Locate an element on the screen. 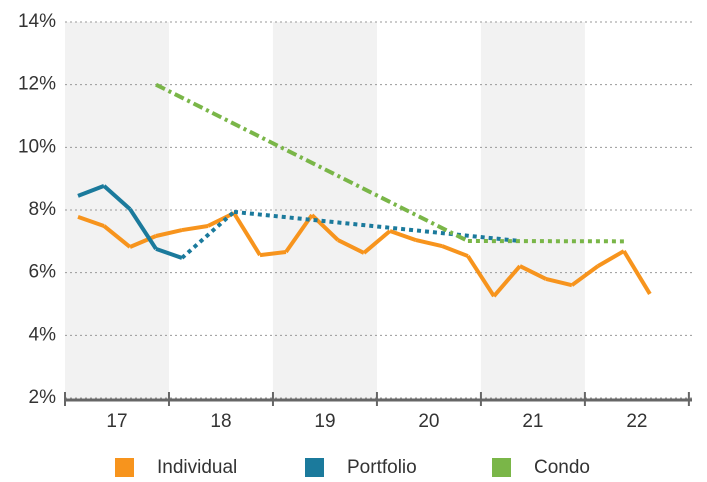 This screenshot has height=482, width=707. x-tick-label: 19 is located at coordinates (324, 421).